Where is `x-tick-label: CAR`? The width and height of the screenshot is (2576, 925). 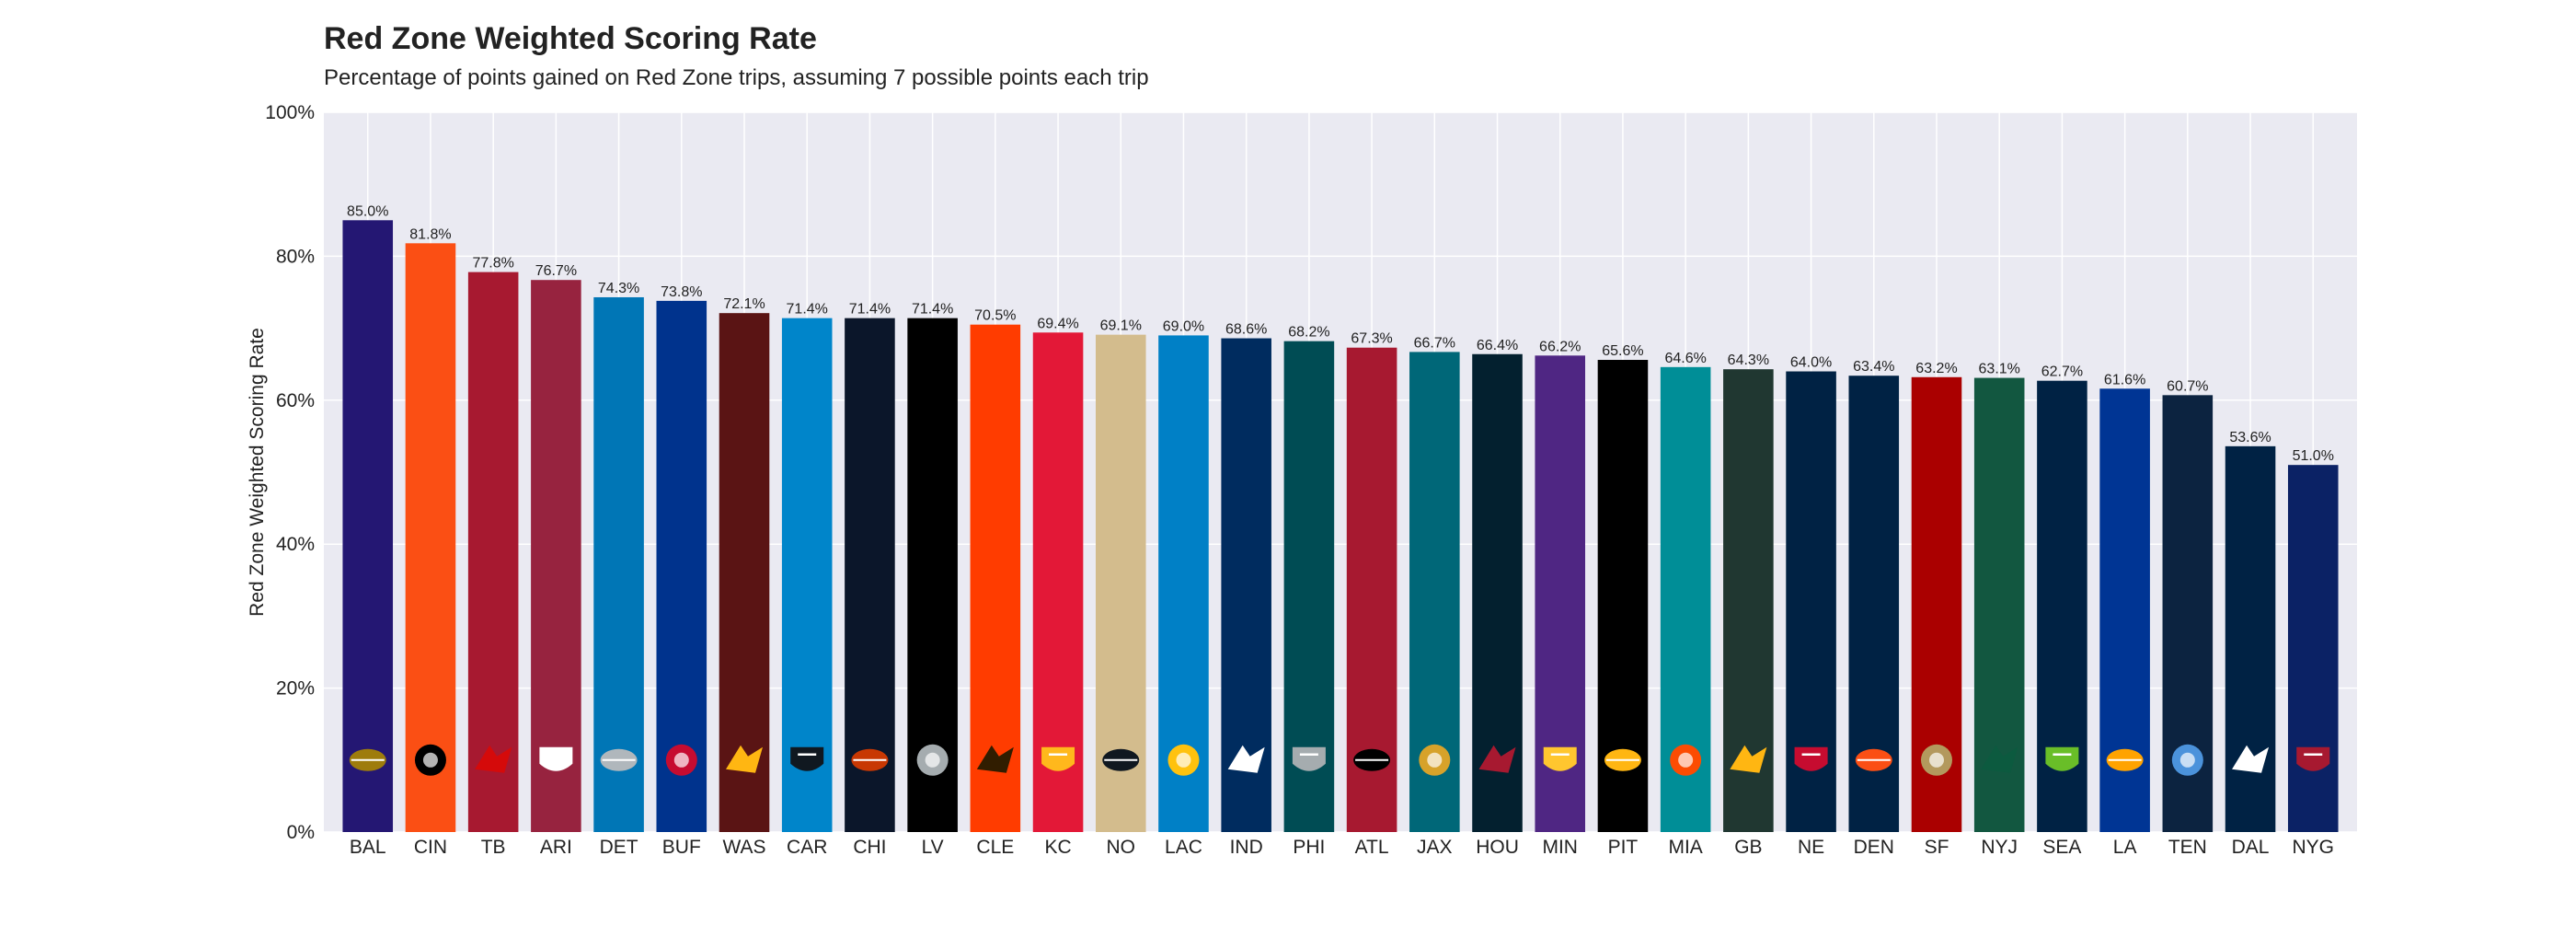 x-tick-label: CAR is located at coordinates (807, 847).